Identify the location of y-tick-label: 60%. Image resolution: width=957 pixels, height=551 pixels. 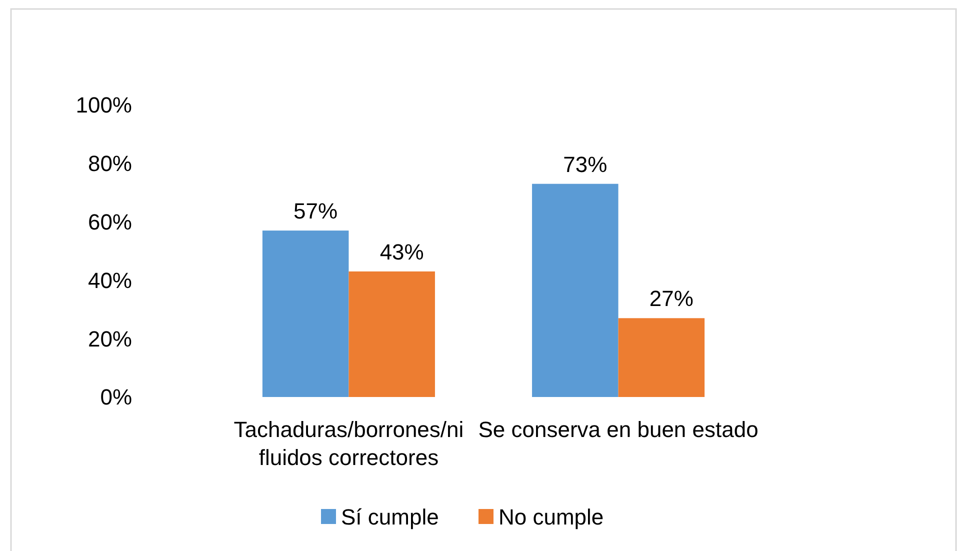
(110, 222).